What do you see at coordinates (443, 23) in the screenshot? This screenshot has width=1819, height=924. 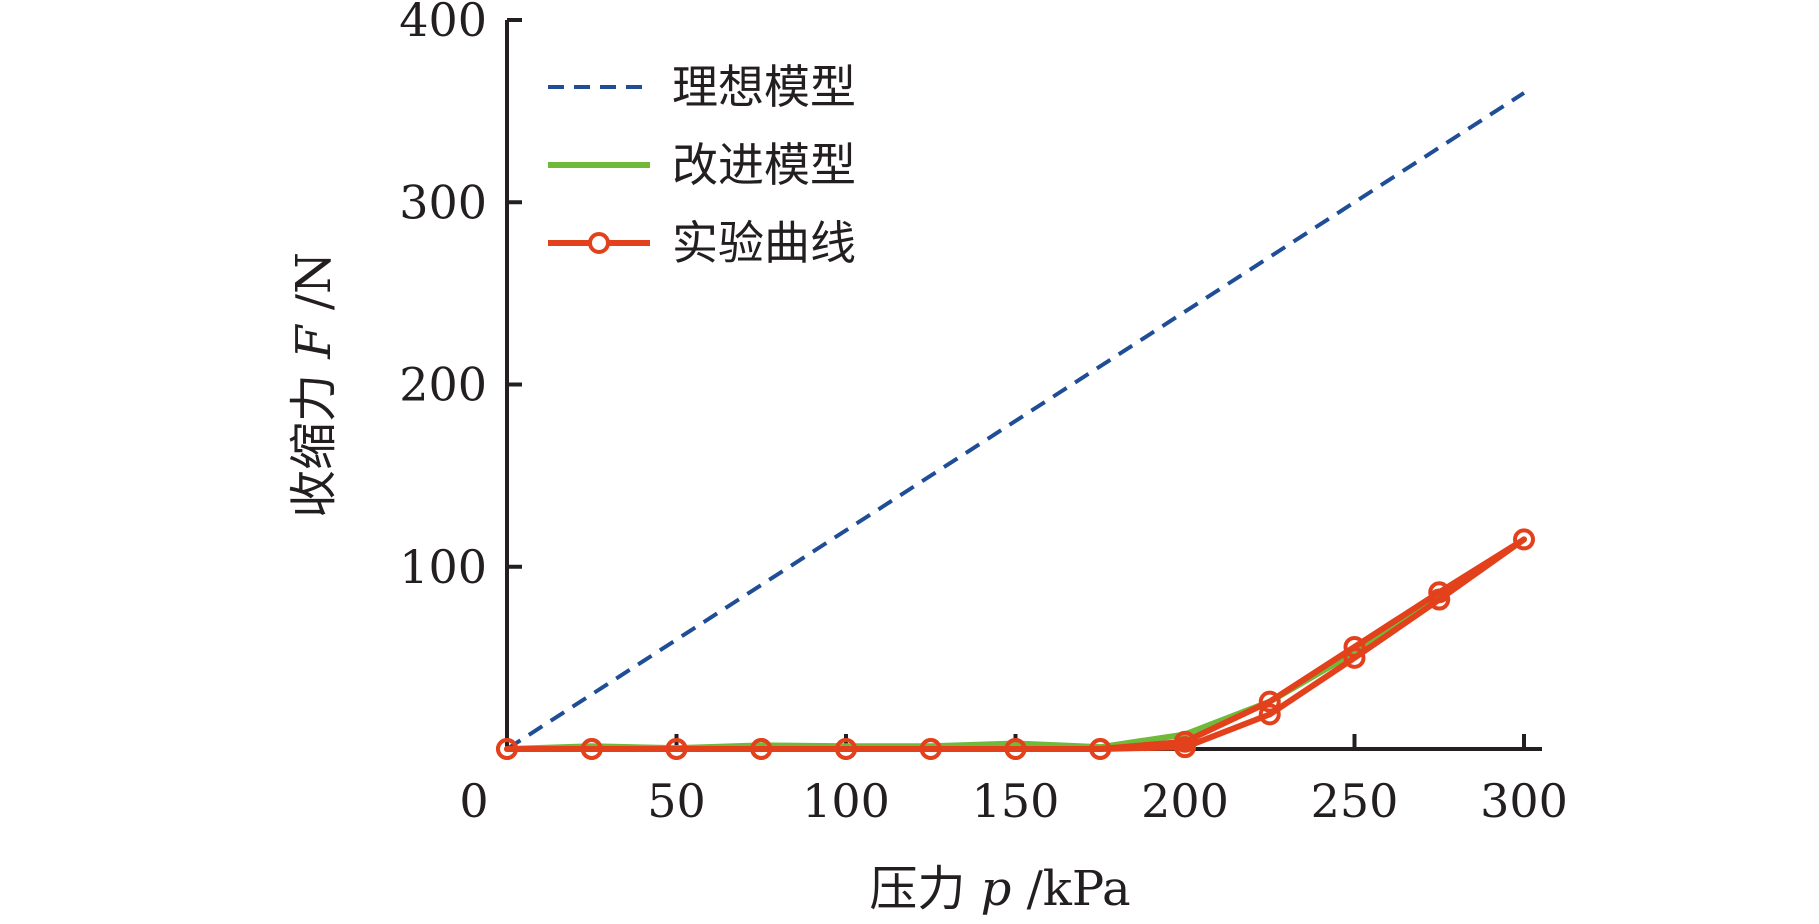 I see `y-tick-label: 400` at bounding box center [443, 23].